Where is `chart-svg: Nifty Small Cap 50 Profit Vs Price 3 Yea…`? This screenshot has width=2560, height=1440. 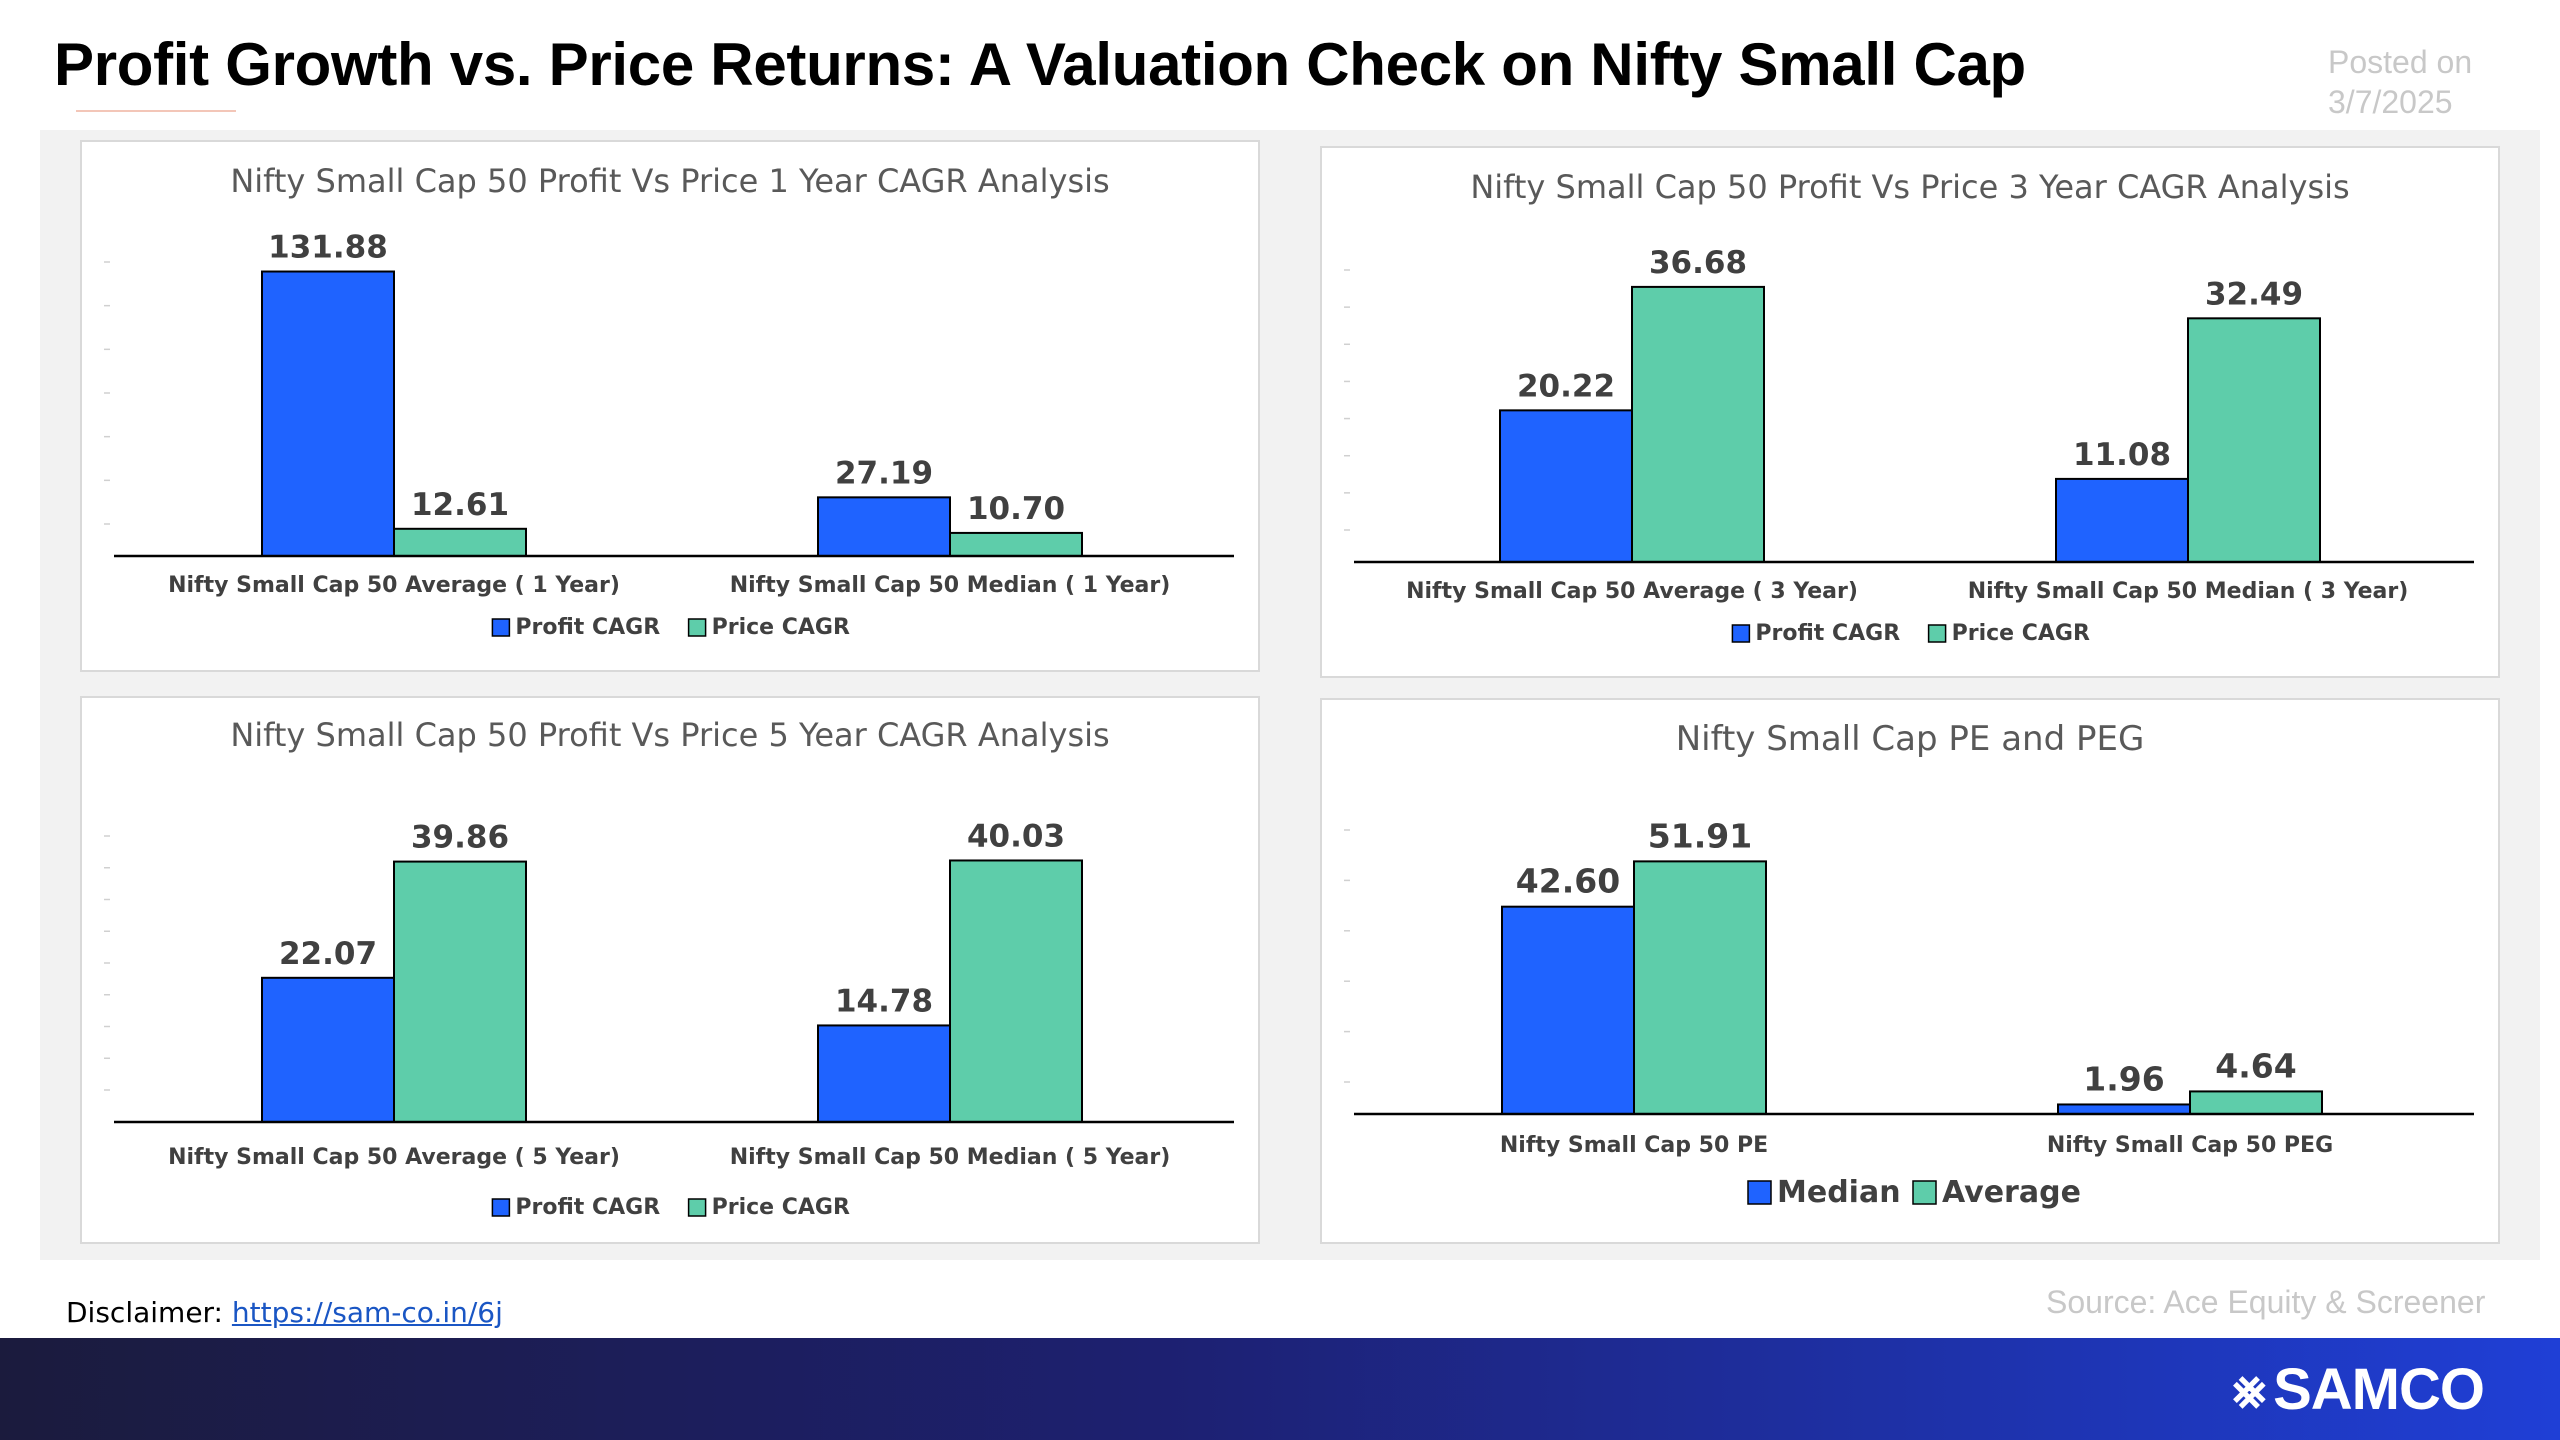
chart-svg: Nifty Small Cap 50 Profit Vs Price 3 Yea… is located at coordinates (1909, 407).